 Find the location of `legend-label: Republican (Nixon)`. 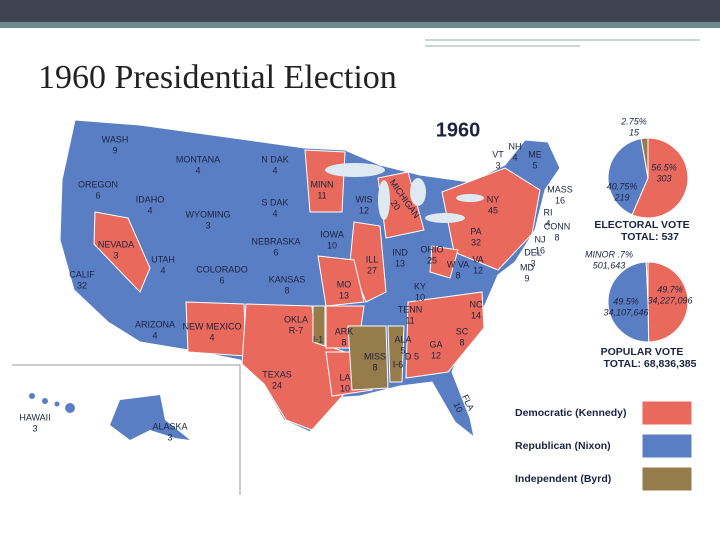

legend-label: Republican (Nixon) is located at coordinates (563, 446).